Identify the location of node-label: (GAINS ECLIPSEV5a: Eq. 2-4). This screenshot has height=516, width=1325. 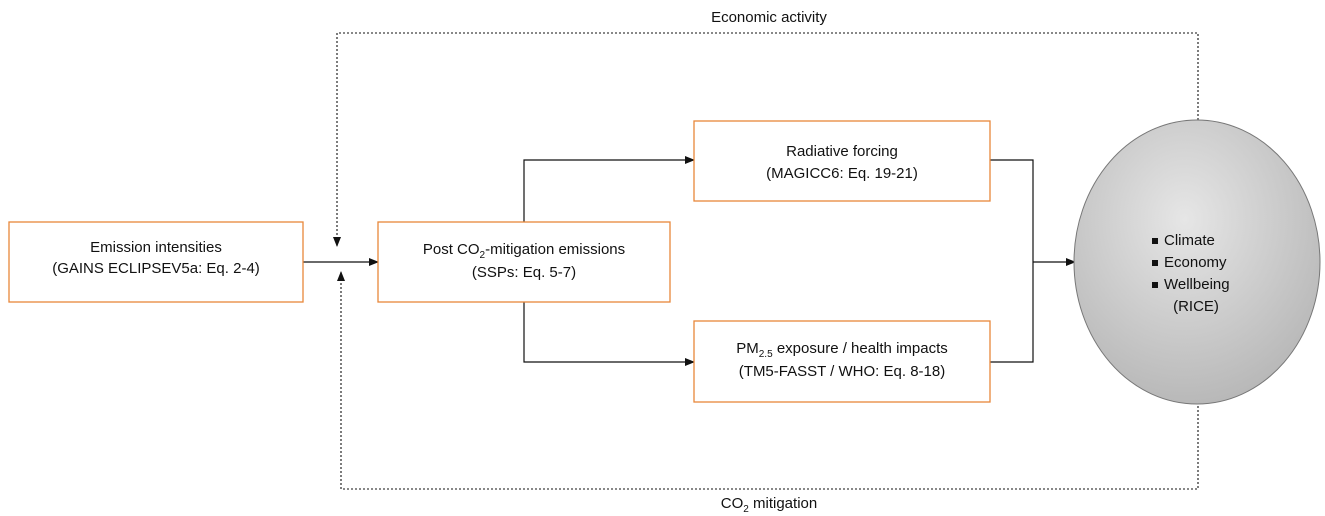
(156, 268).